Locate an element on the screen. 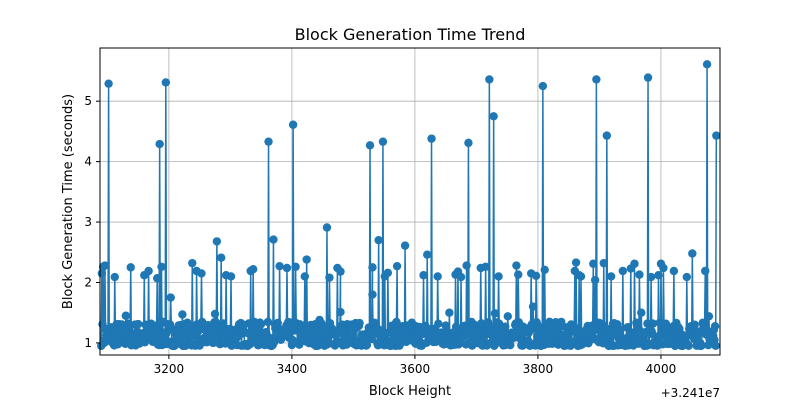 Image resolution: width=800 pixels, height=400 pixels. y-tick-label: 5 is located at coordinates (88, 101).